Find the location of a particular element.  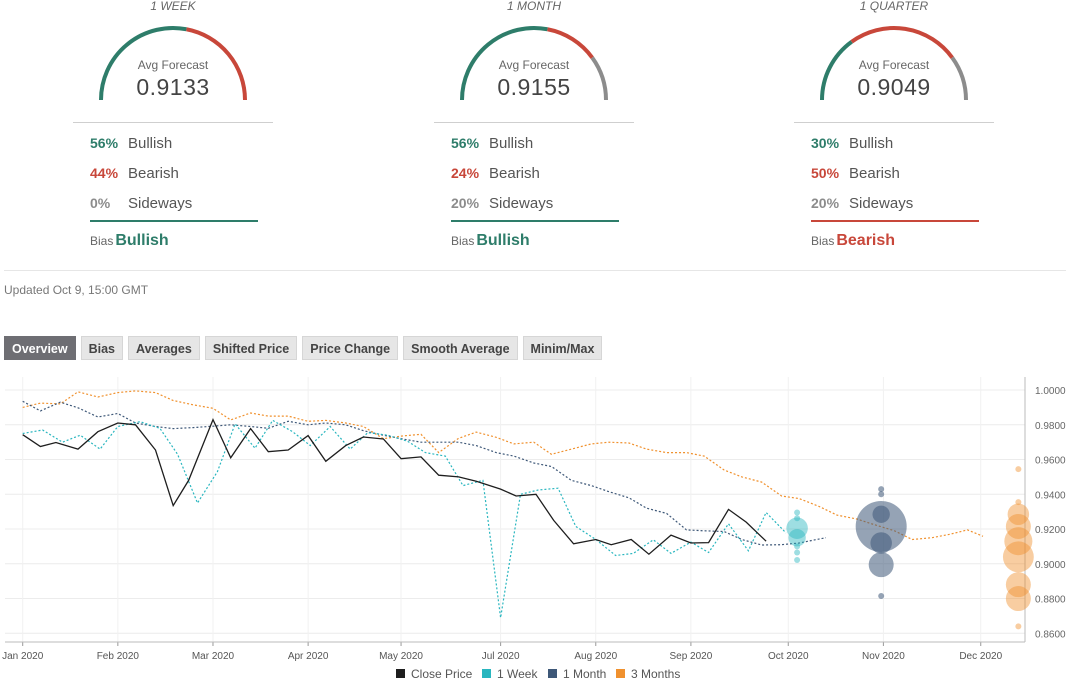

sideways-percent: 20% is located at coordinates (825, 203).